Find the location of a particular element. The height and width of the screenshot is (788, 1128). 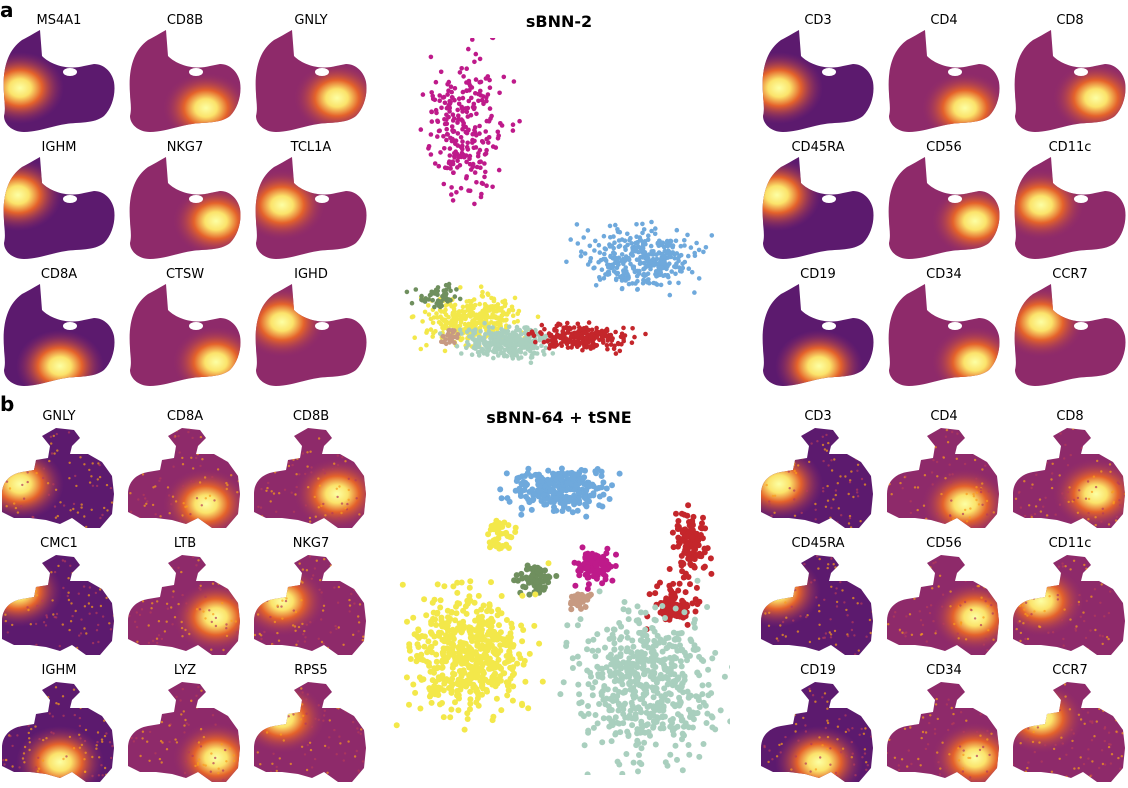

marker-label: MS4A1 is located at coordinates (59, 21).